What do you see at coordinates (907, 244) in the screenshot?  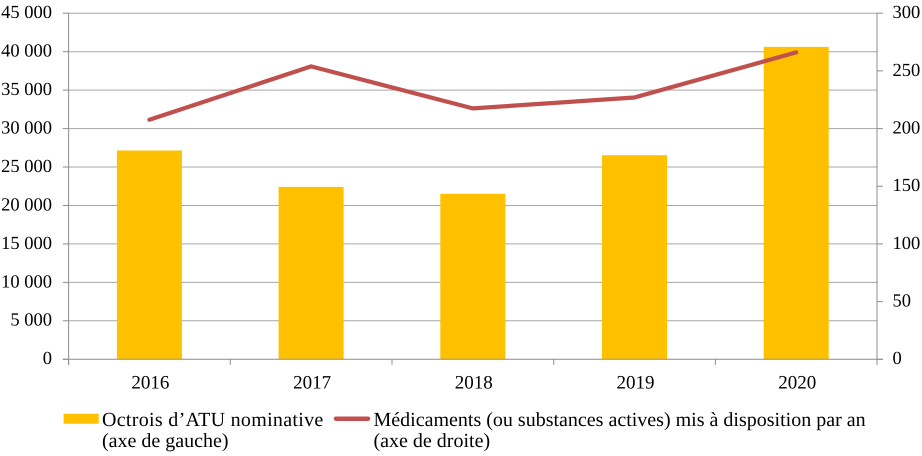 I see `svg-text: 100` at bounding box center [907, 244].